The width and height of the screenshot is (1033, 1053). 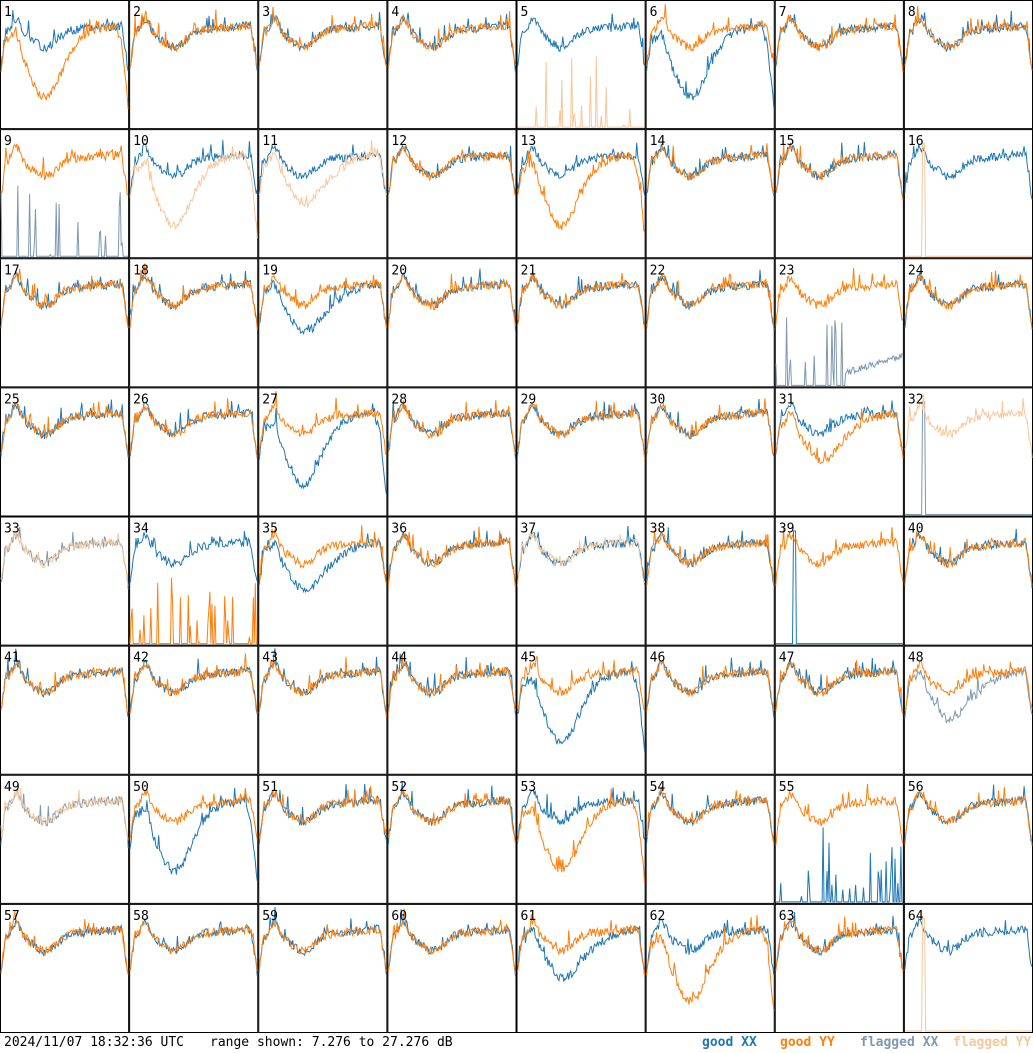 What do you see at coordinates (322, 686) in the screenshot?
I see `panel-43-yy-line` at bounding box center [322, 686].